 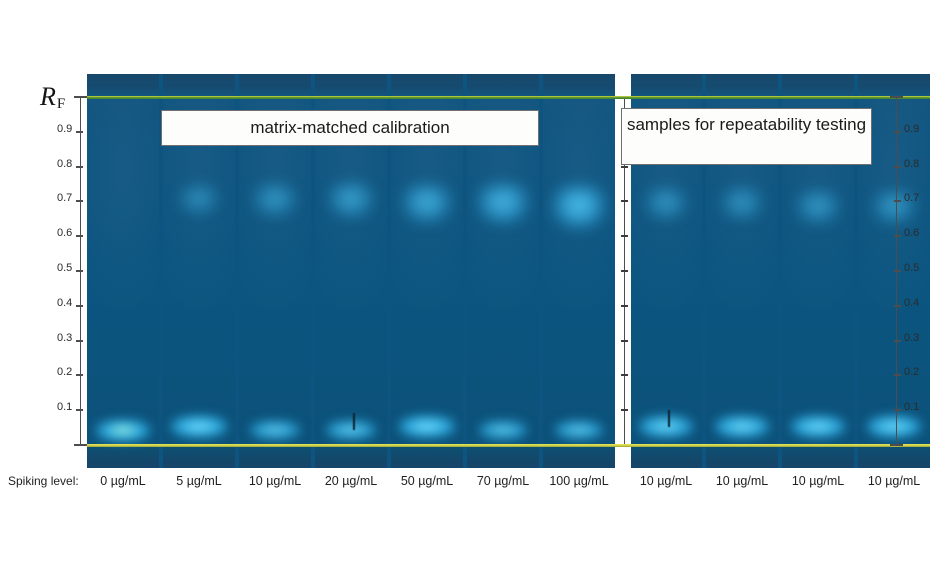 What do you see at coordinates (897, 236) in the screenshot?
I see `right-axis-tick-0.6` at bounding box center [897, 236].